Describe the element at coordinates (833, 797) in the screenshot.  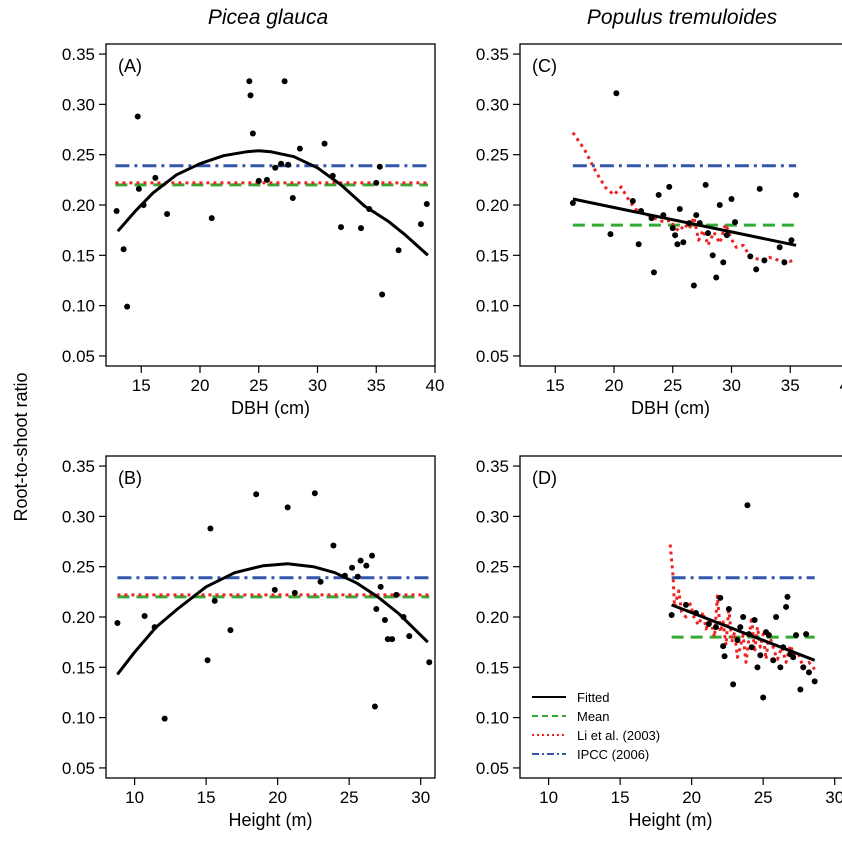
I see `panel-d-xtick-label: 30` at that location.